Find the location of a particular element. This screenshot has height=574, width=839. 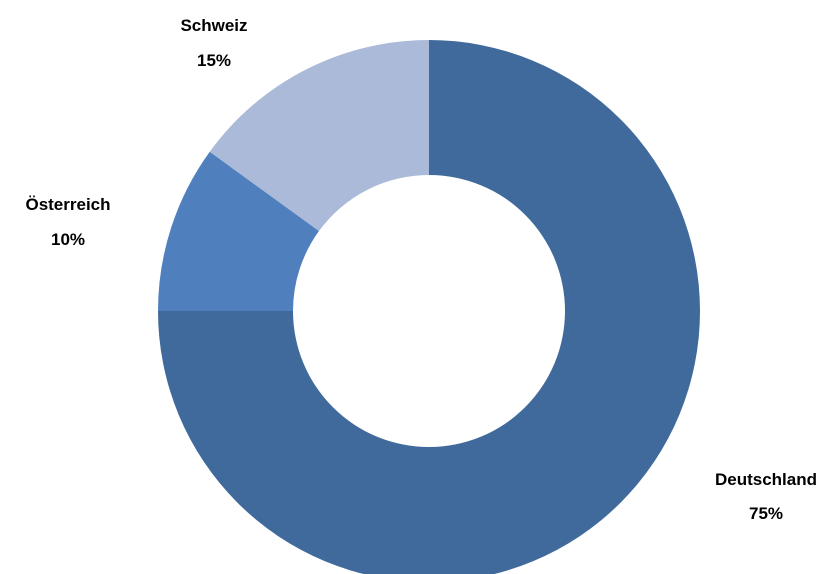

slice-label-deutschland-name: Deutschland is located at coordinates (766, 479).